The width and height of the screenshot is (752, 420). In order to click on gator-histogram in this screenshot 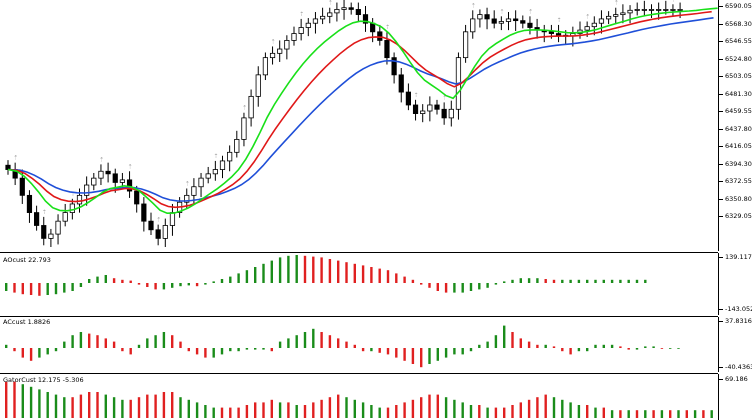, I will do `click(359, 399)`.